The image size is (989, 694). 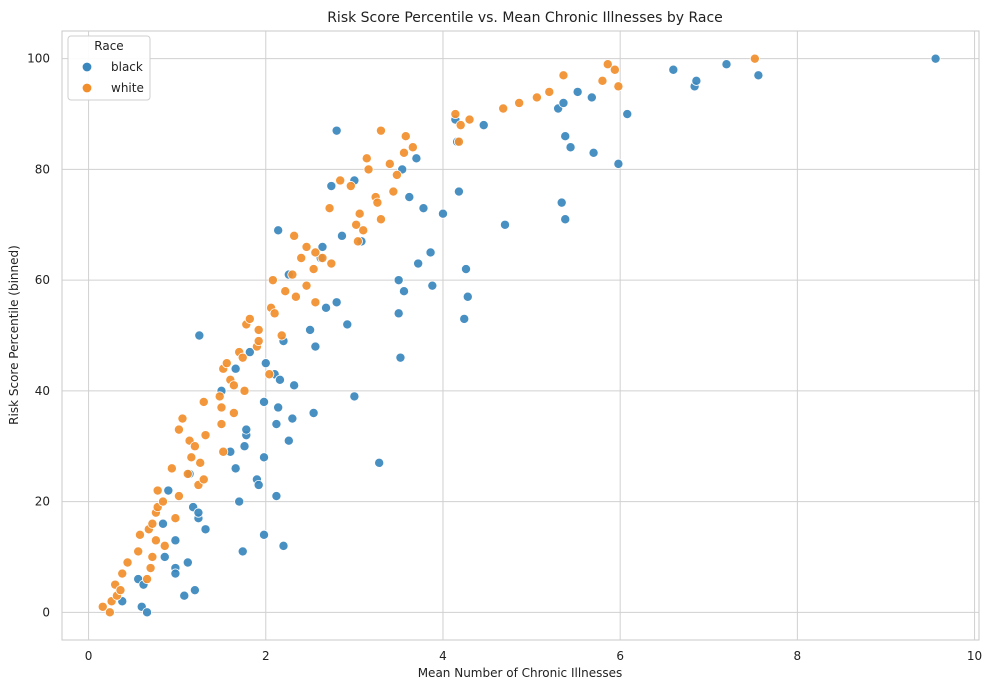 What do you see at coordinates (620, 656) in the screenshot?
I see `x-tick-label: 6` at bounding box center [620, 656].